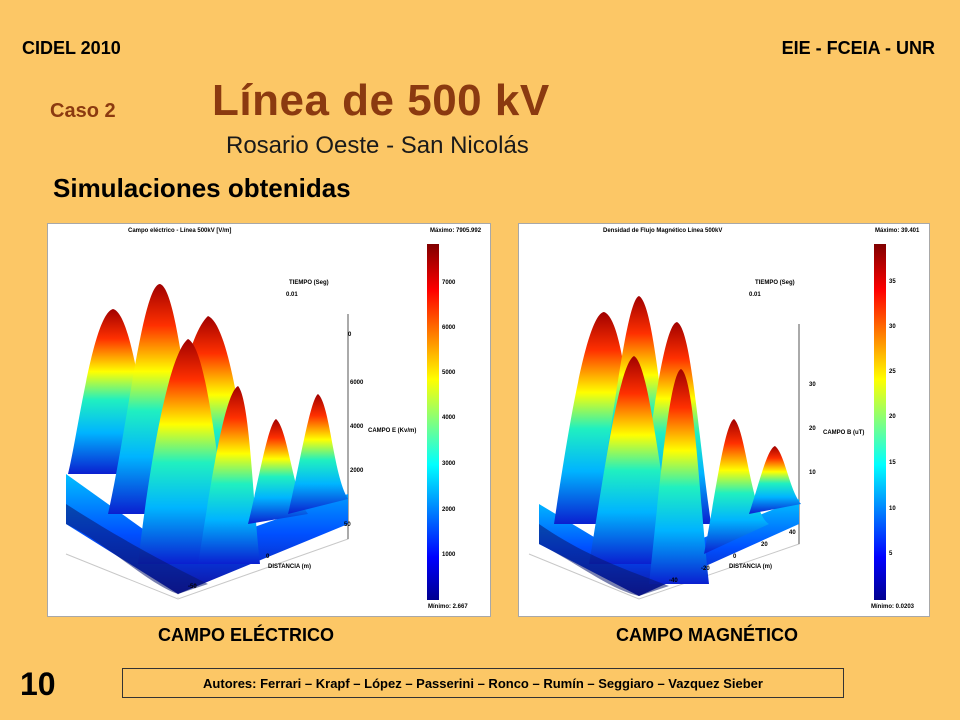 Image resolution: width=960 pixels, height=720 pixels. I want to click on electric-colorbar-tick: 2000, so click(449, 510).